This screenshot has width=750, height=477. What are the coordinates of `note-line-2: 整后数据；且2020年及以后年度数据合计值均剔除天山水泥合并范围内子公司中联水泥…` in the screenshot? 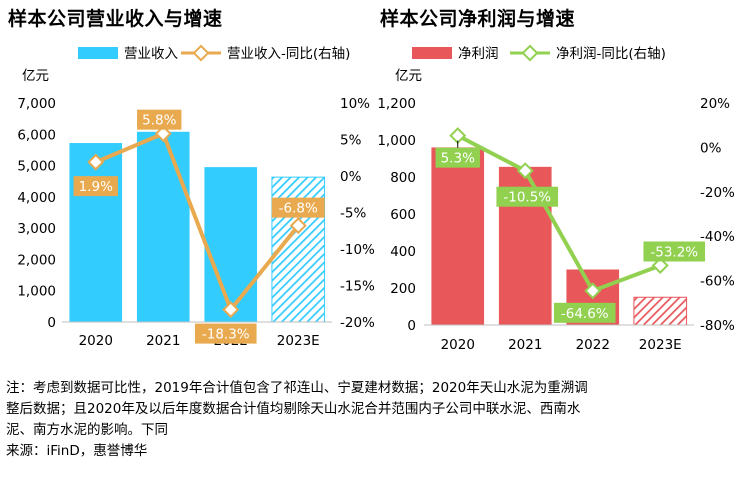 It's located at (293, 409).